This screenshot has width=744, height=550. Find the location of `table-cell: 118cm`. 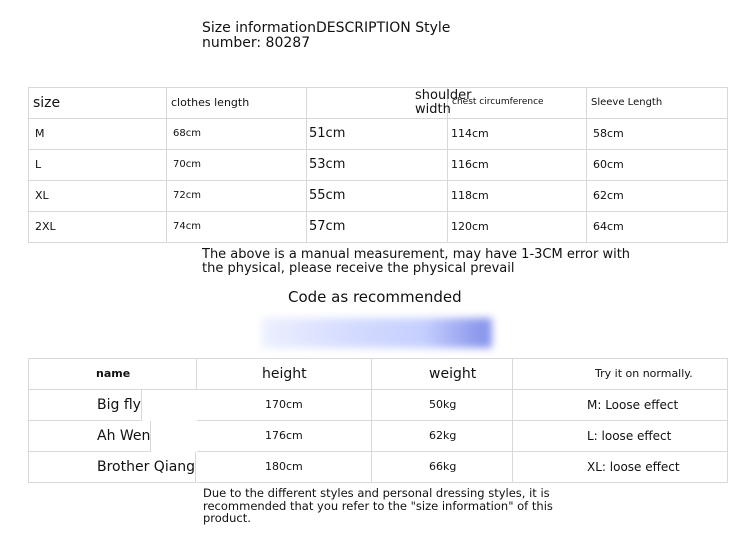

table-cell: 118cm is located at coordinates (517, 196).